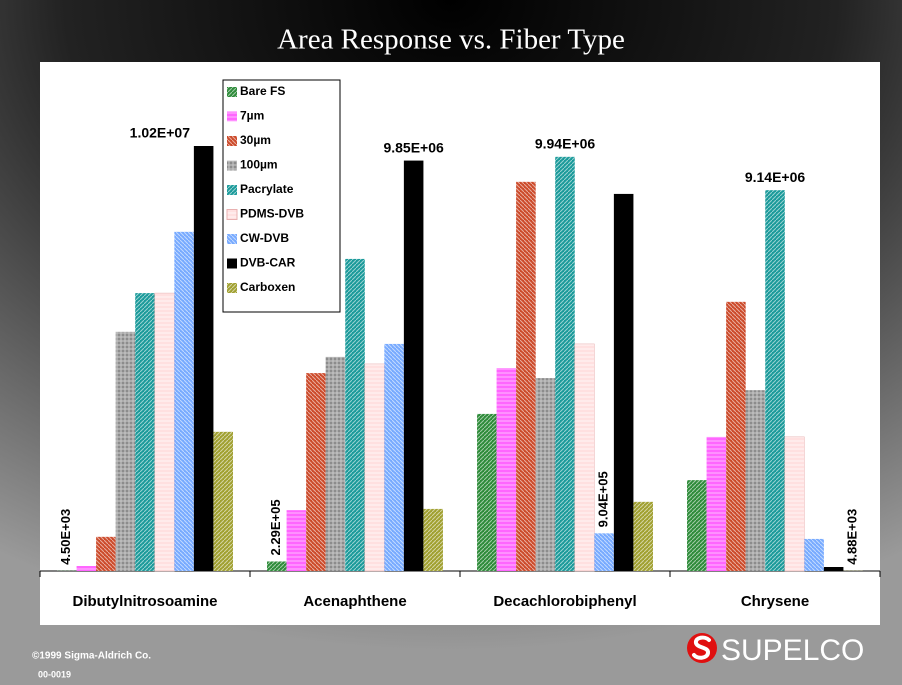 This screenshot has height=685, width=902. Describe the element at coordinates (252, 116) in the screenshot. I see `legend-label: 7µm` at that location.